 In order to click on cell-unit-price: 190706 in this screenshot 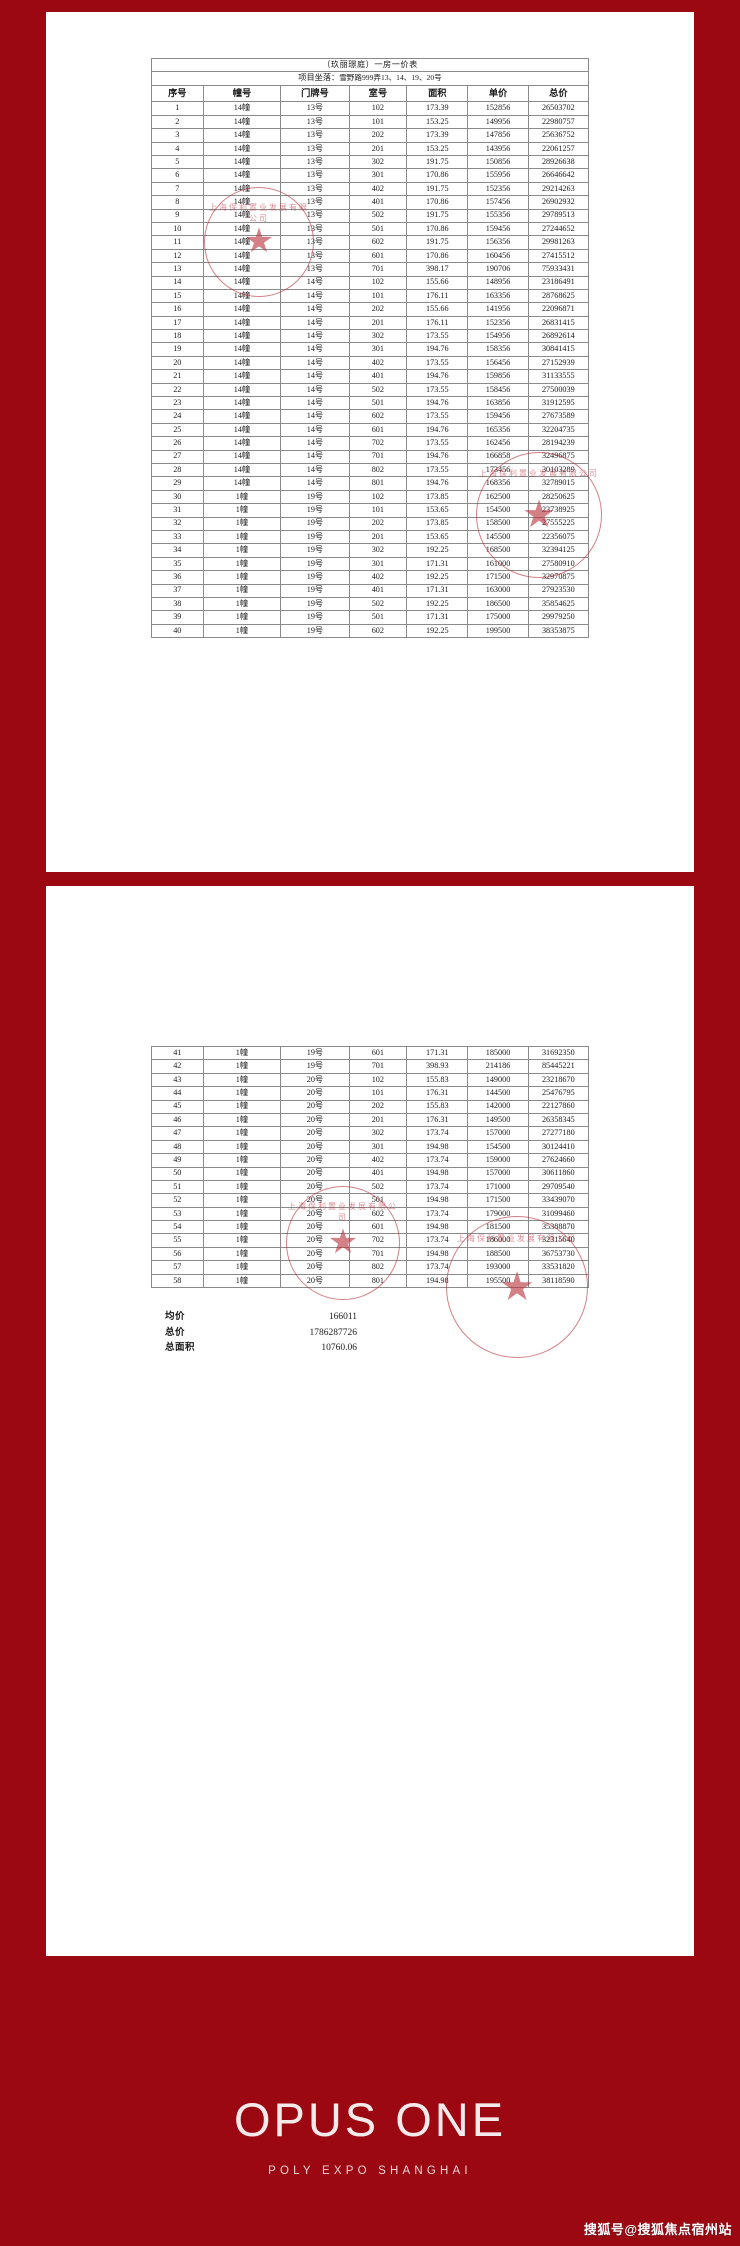, I will do `click(498, 269)`.